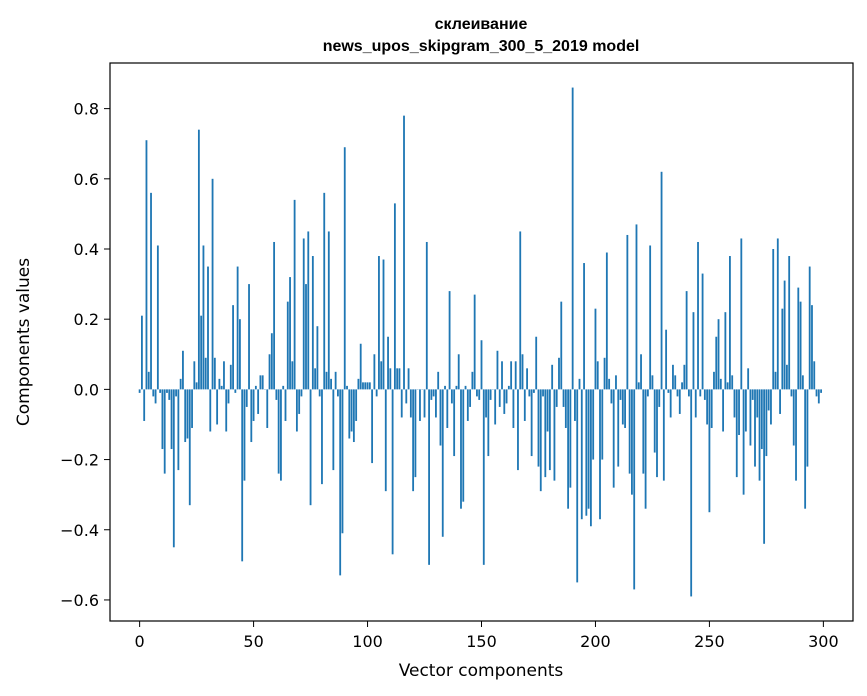  What do you see at coordinates (86, 109) in the screenshot?
I see `y-tick-label: 0.8` at bounding box center [86, 109].